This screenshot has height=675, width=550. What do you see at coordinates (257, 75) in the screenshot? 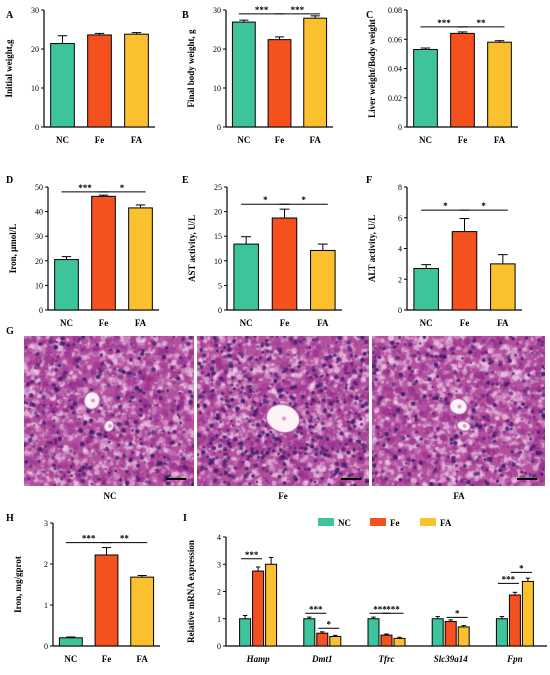
I see `panel-b: B 0 10 20 30 Final body weight, g NC Fe FA *** ***` at bounding box center [257, 75].